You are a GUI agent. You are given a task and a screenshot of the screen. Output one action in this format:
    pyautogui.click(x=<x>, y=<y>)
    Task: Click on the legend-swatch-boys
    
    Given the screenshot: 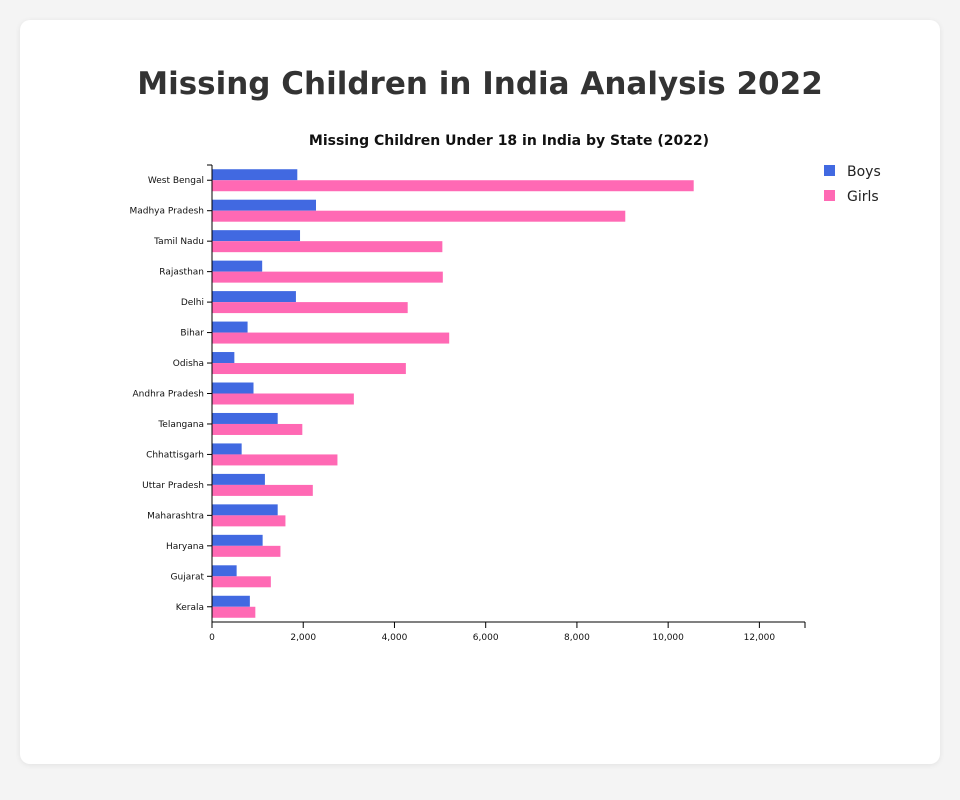 What is the action you would take?
    pyautogui.click(x=829, y=170)
    